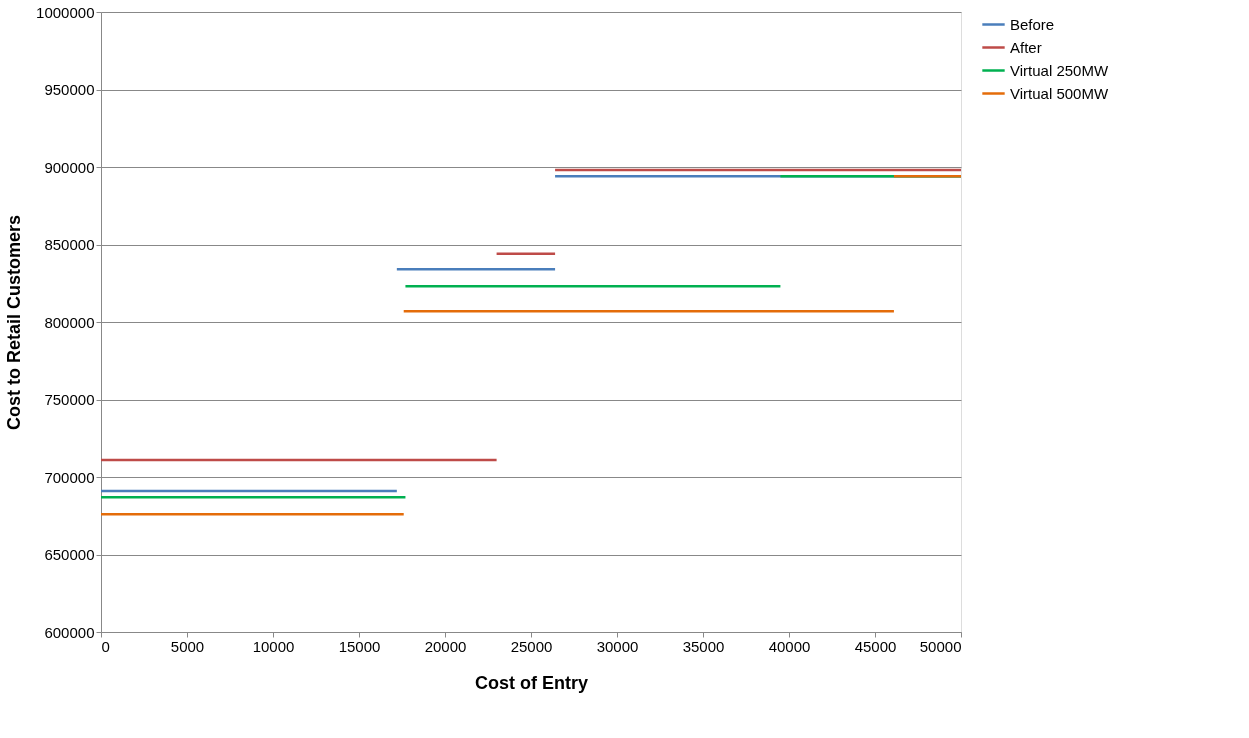 This screenshot has height=738, width=1249. I want to click on x-tick-label: 10000, so click(273, 646).